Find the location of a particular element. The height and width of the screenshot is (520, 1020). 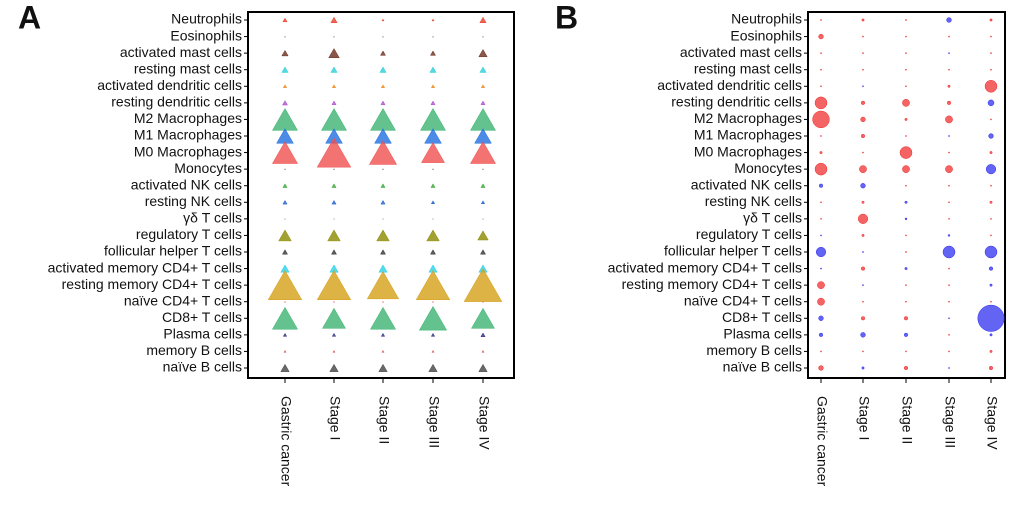

row-label: activated dendritic cells is located at coordinates (729, 85).